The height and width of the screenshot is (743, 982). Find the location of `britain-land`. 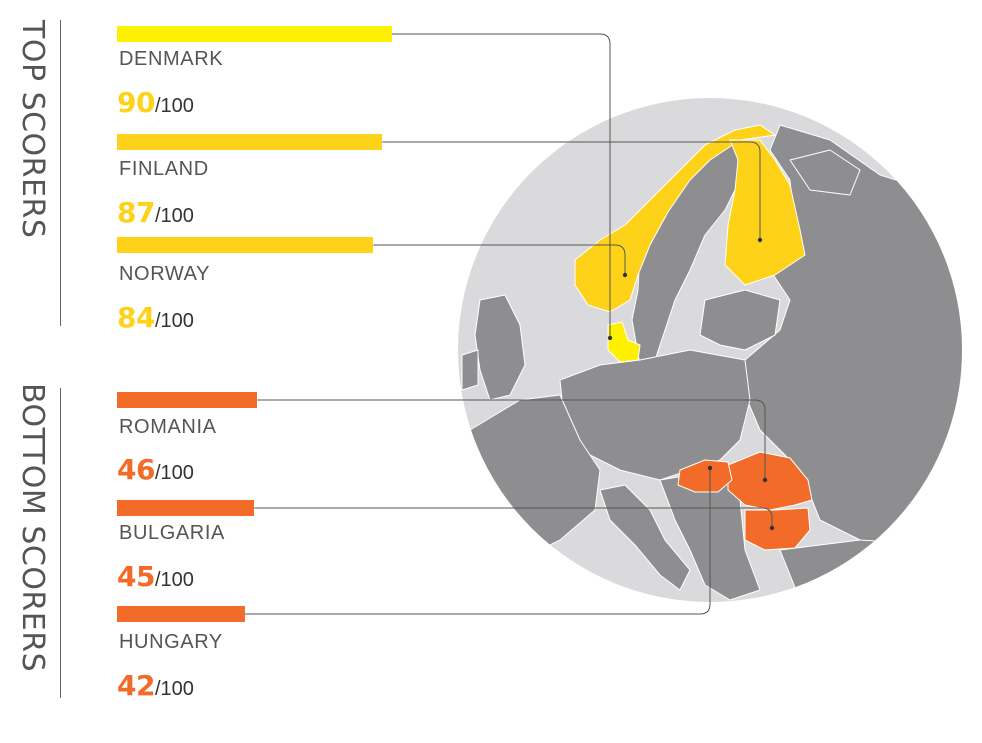

britain-land is located at coordinates (500, 347).